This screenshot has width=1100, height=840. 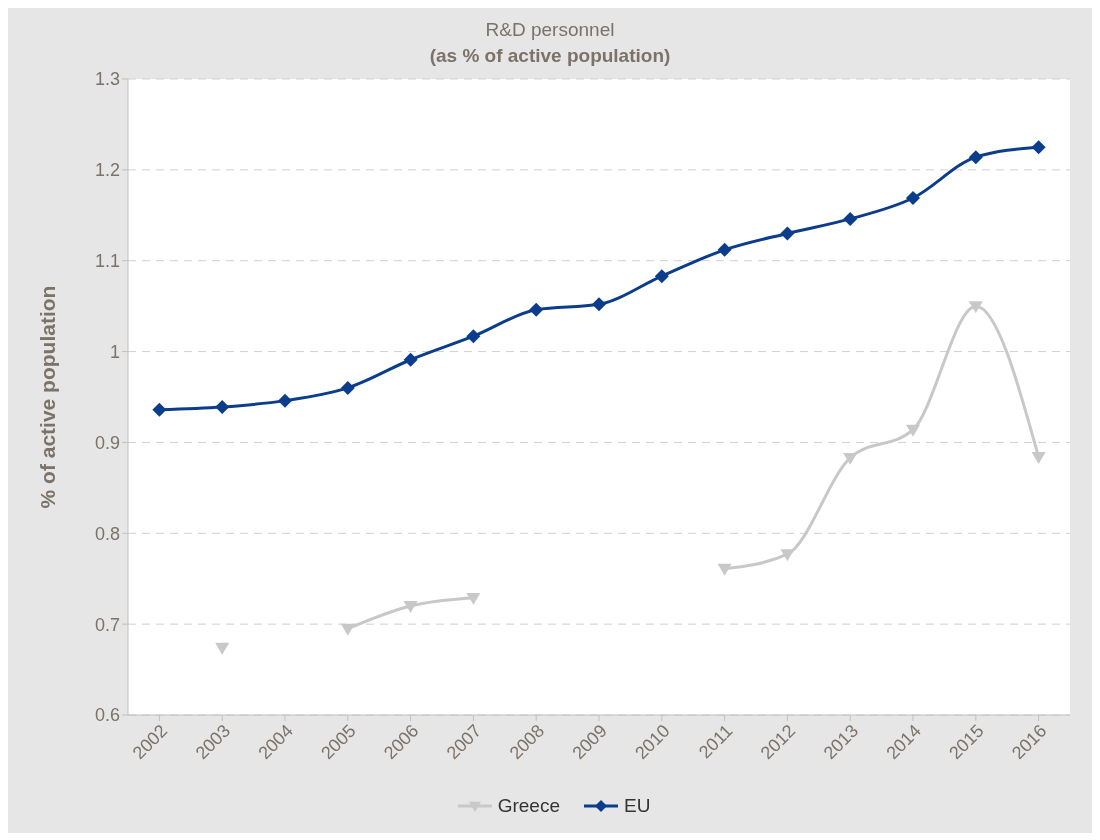 I want to click on y-tick-label: 0.8, so click(x=107, y=533).